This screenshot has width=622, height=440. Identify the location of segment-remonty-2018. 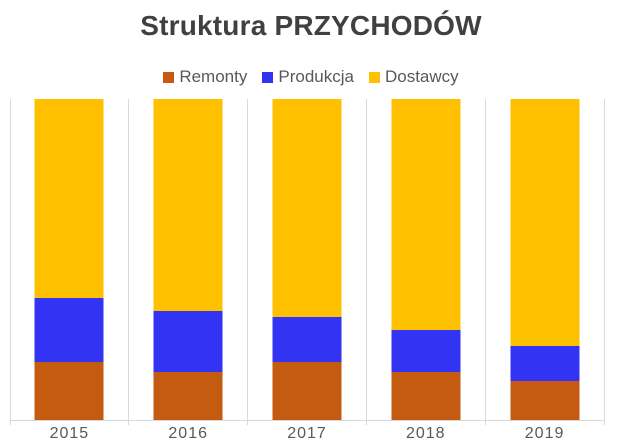
(426, 395).